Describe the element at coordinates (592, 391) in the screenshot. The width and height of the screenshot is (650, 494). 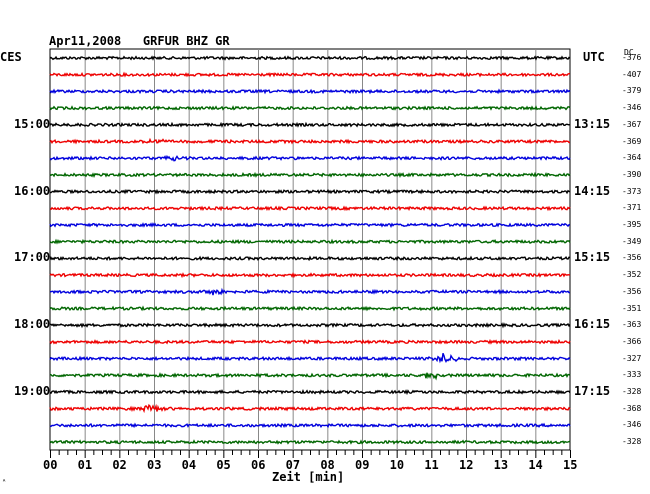
I see `right-hour-label: 17:15` at that location.